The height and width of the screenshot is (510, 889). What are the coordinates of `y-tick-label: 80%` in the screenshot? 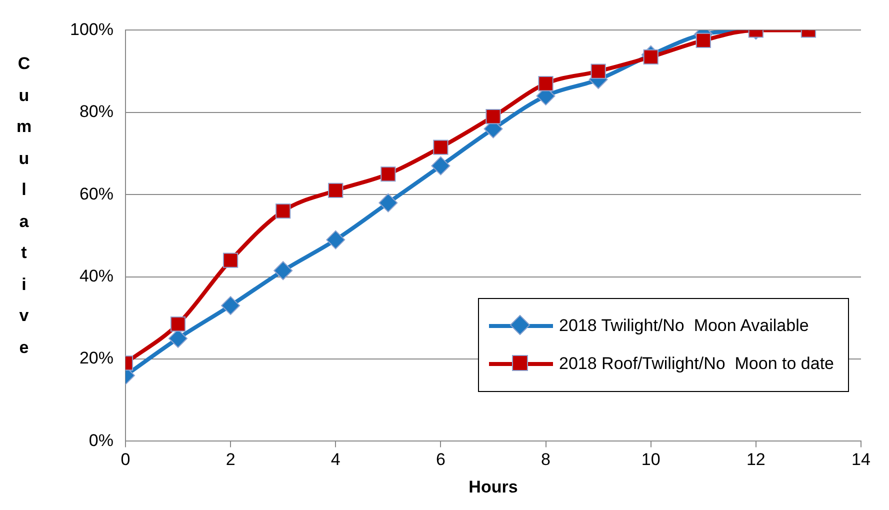 It's located at (96, 112).